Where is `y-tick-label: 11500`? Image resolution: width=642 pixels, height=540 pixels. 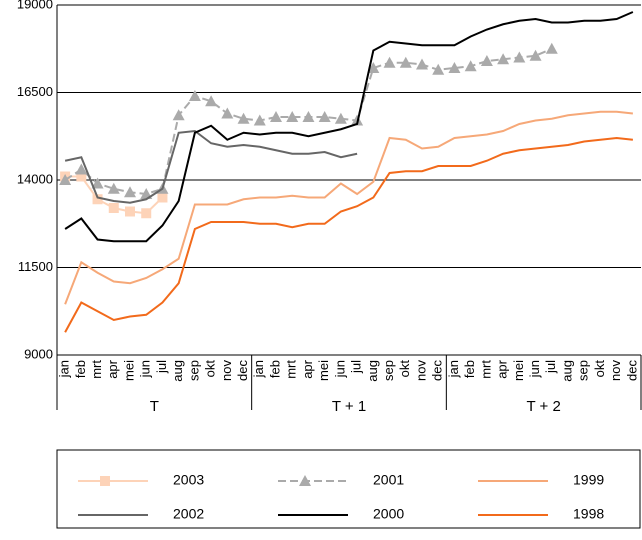 y-tick-label: 11500 is located at coordinates (35, 266).